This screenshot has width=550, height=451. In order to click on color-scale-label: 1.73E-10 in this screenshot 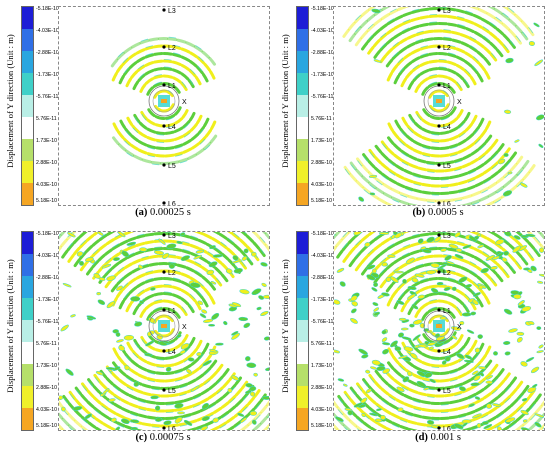, I will do `click(322, 366)`.